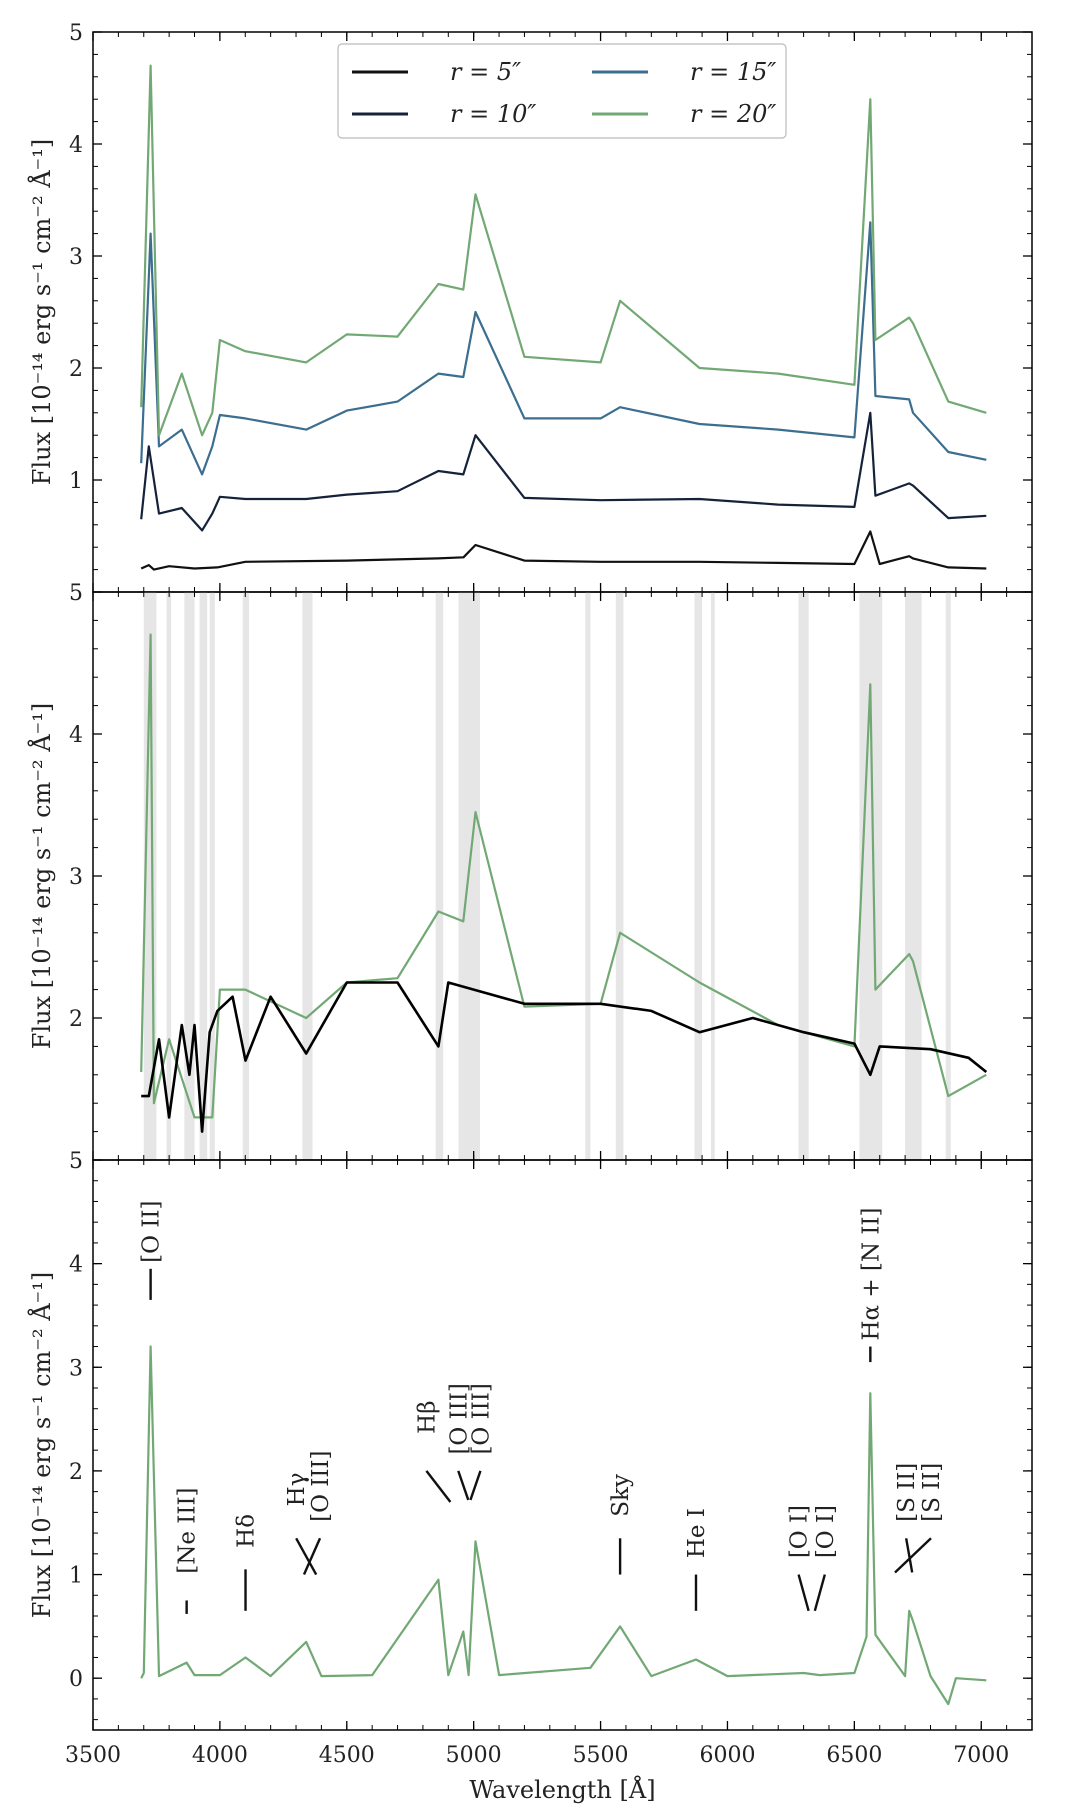 The height and width of the screenshot is (1816, 1078). I want to click on line-label: [Ne III], so click(188, 1530).